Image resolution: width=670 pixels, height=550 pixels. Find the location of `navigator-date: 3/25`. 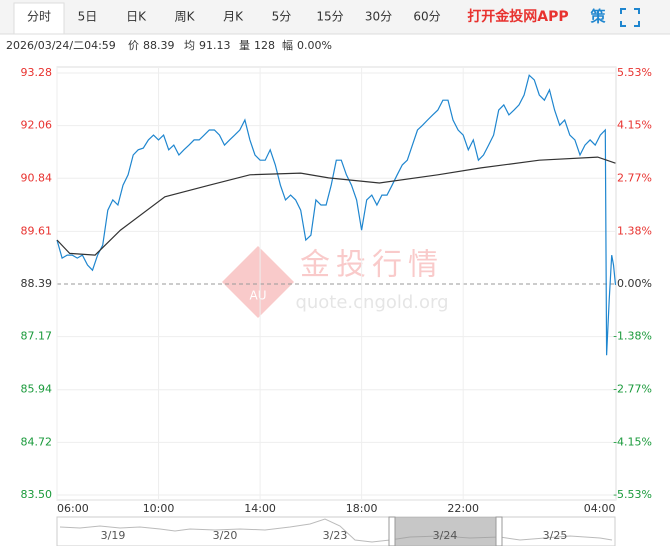

navigator-date: 3/25 is located at coordinates (555, 535).